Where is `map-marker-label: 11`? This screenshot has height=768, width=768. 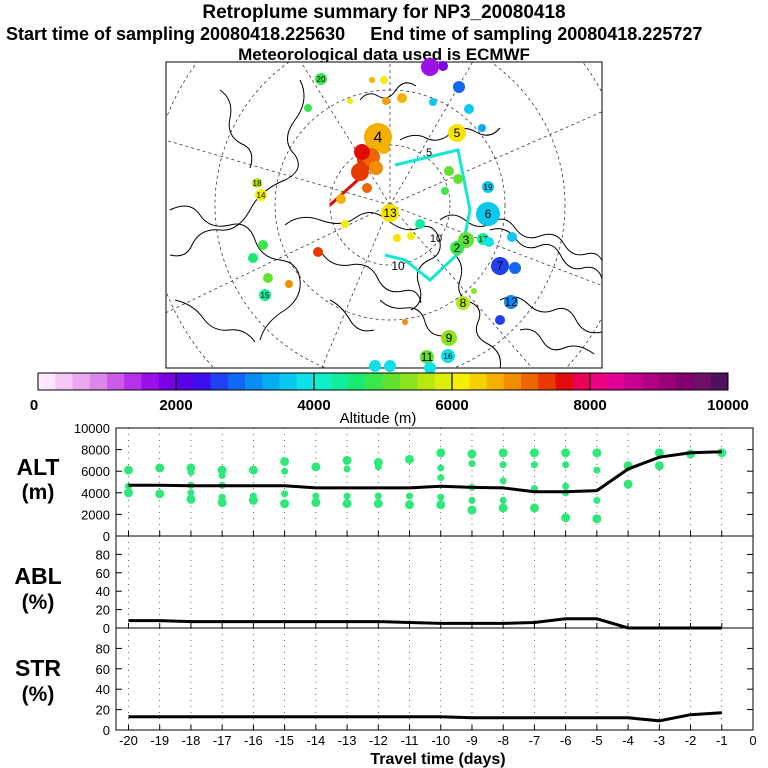
map-marker-label: 11 is located at coordinates (427, 357).